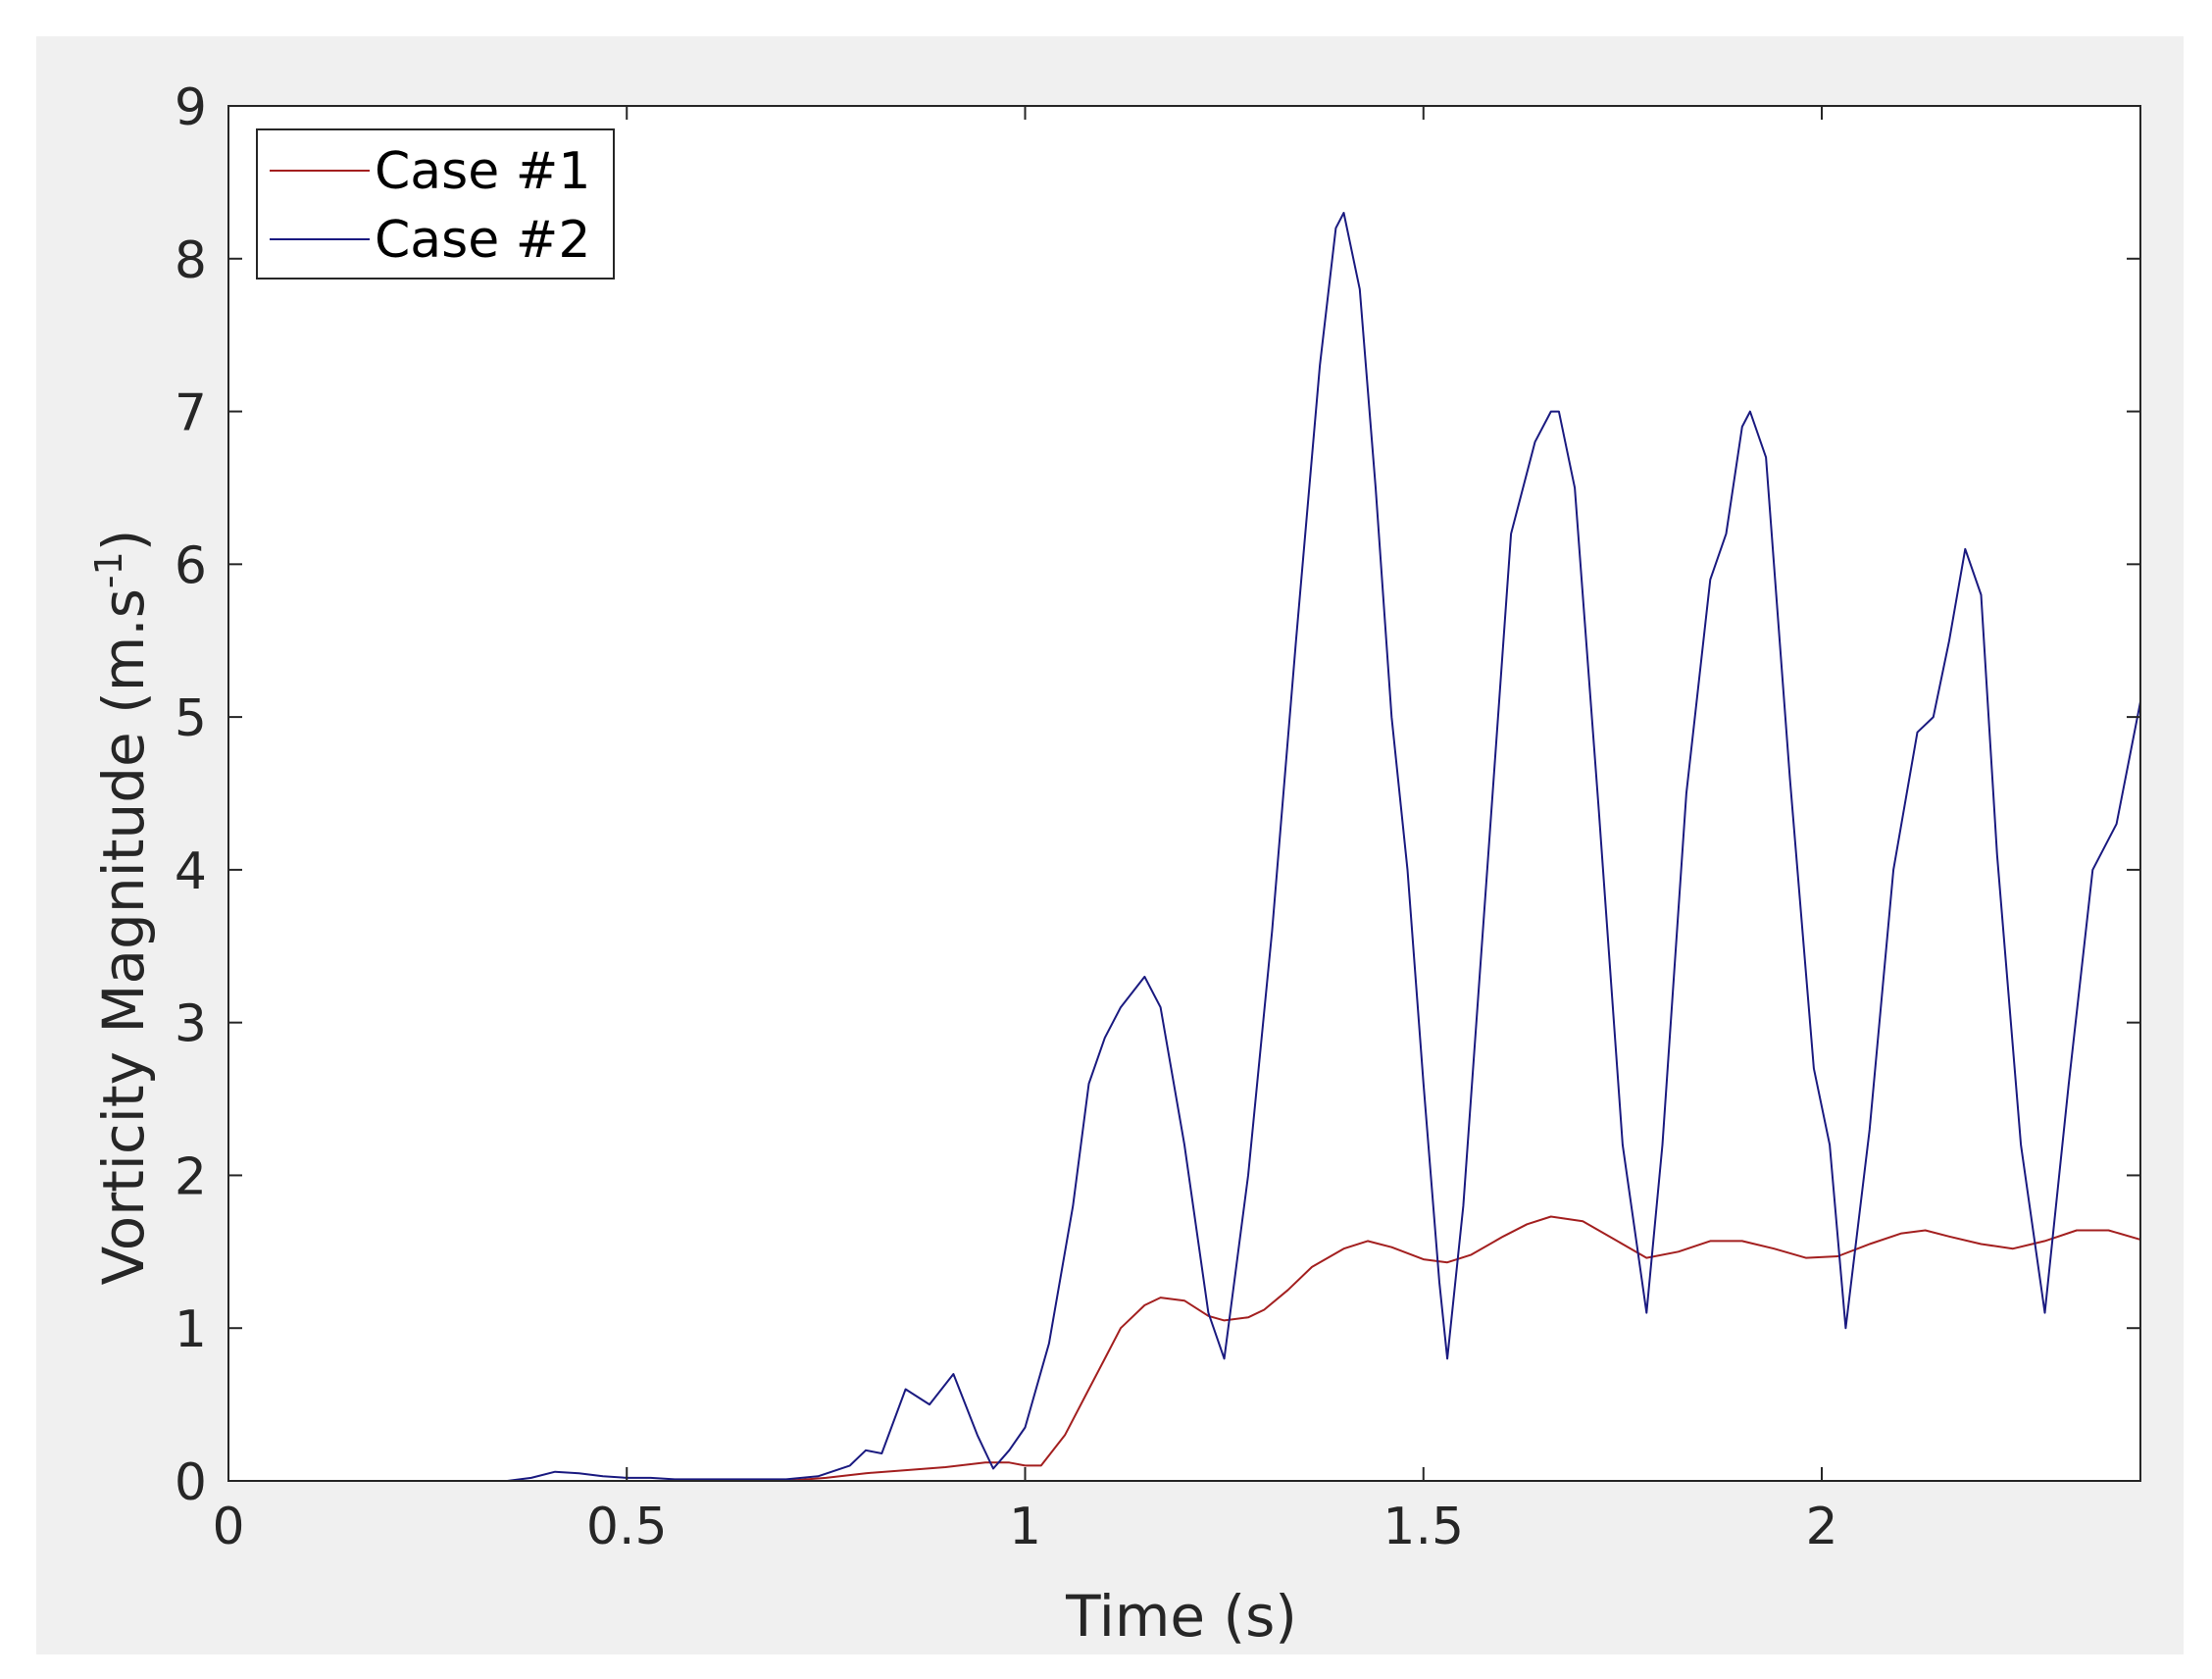 This screenshot has height=1679, width=2212. Describe the element at coordinates (1821, 1527) in the screenshot. I see `x-tick-label: 2` at that location.